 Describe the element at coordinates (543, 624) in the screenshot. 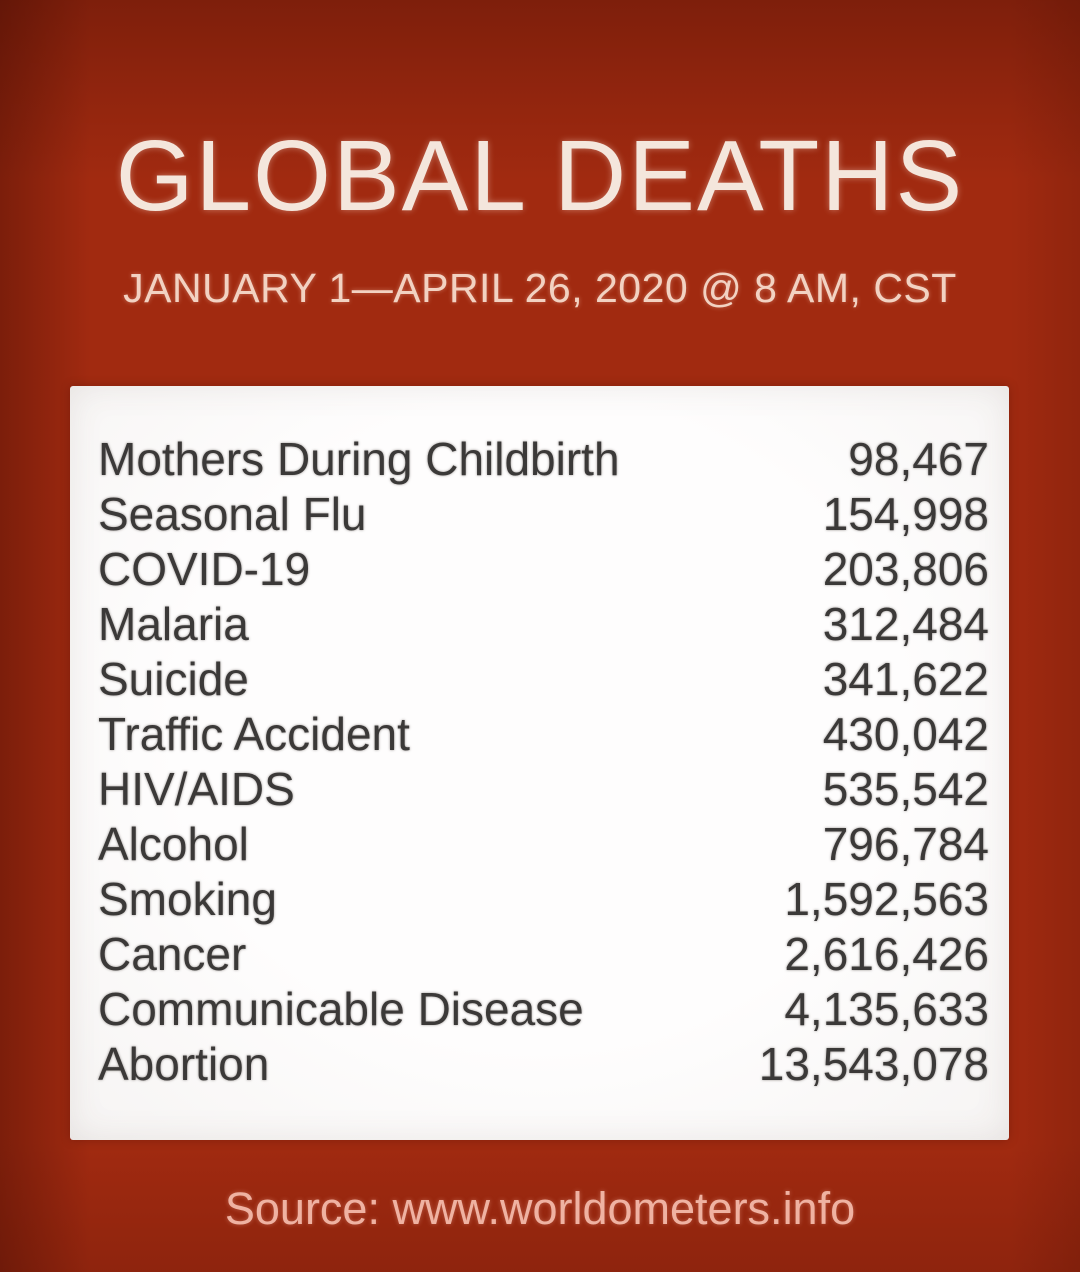

I see `table-row: Malaria 312,484` at that location.